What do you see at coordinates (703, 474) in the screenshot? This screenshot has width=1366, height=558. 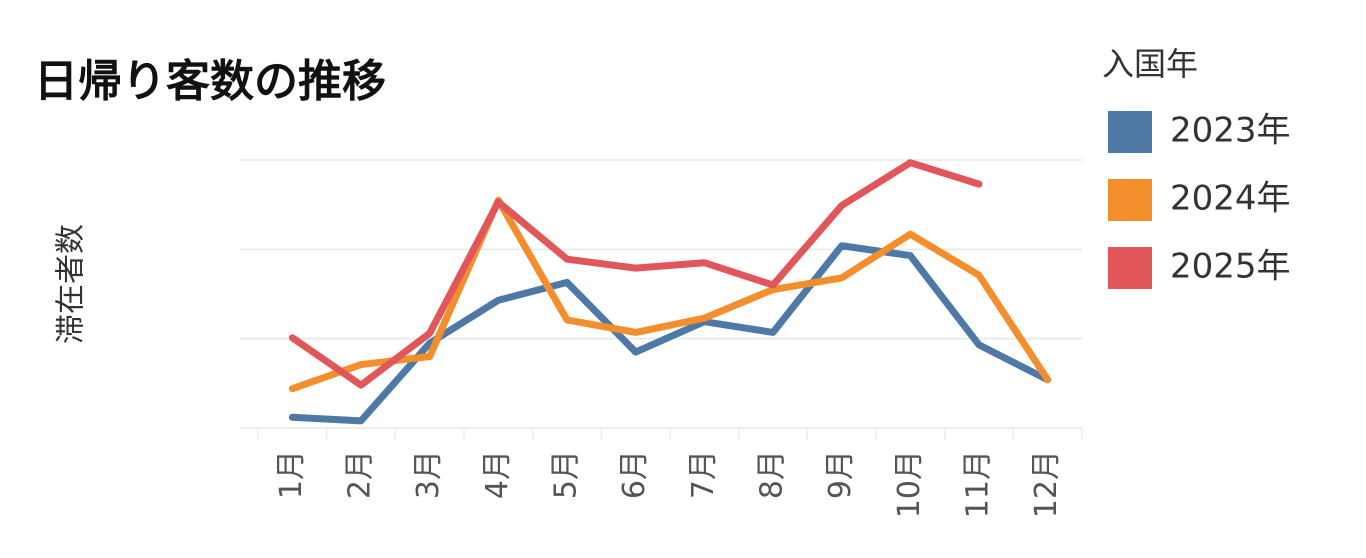 I see `x-tick-label: 7月` at bounding box center [703, 474].